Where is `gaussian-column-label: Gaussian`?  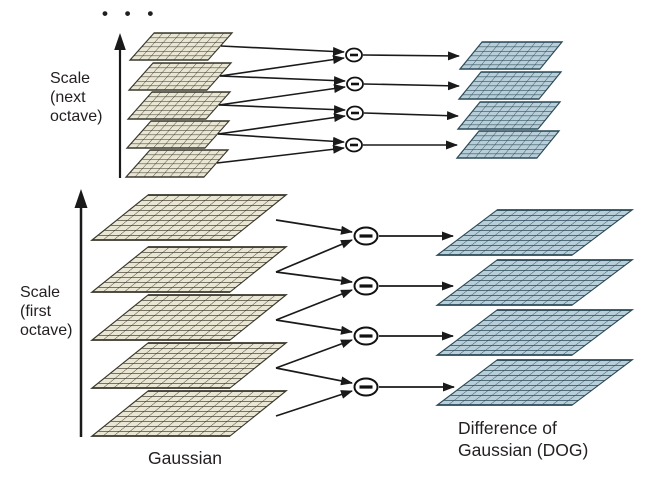
gaussian-column-label: Gaussian is located at coordinates (185, 458).